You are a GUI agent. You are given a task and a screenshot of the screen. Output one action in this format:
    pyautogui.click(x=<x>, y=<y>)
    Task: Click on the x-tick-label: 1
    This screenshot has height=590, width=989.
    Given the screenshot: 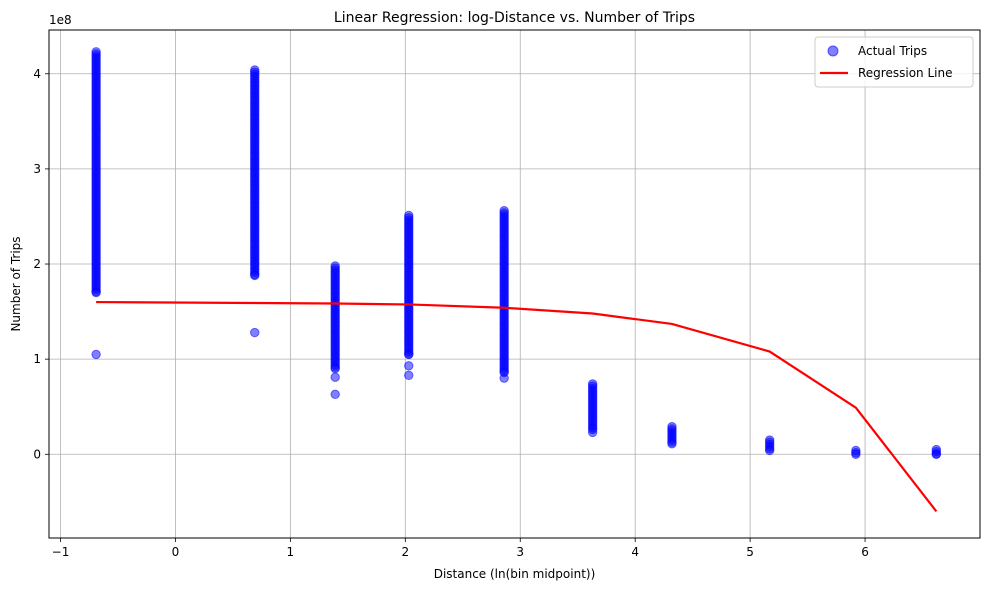 What is the action you would take?
    pyautogui.click(x=291, y=552)
    